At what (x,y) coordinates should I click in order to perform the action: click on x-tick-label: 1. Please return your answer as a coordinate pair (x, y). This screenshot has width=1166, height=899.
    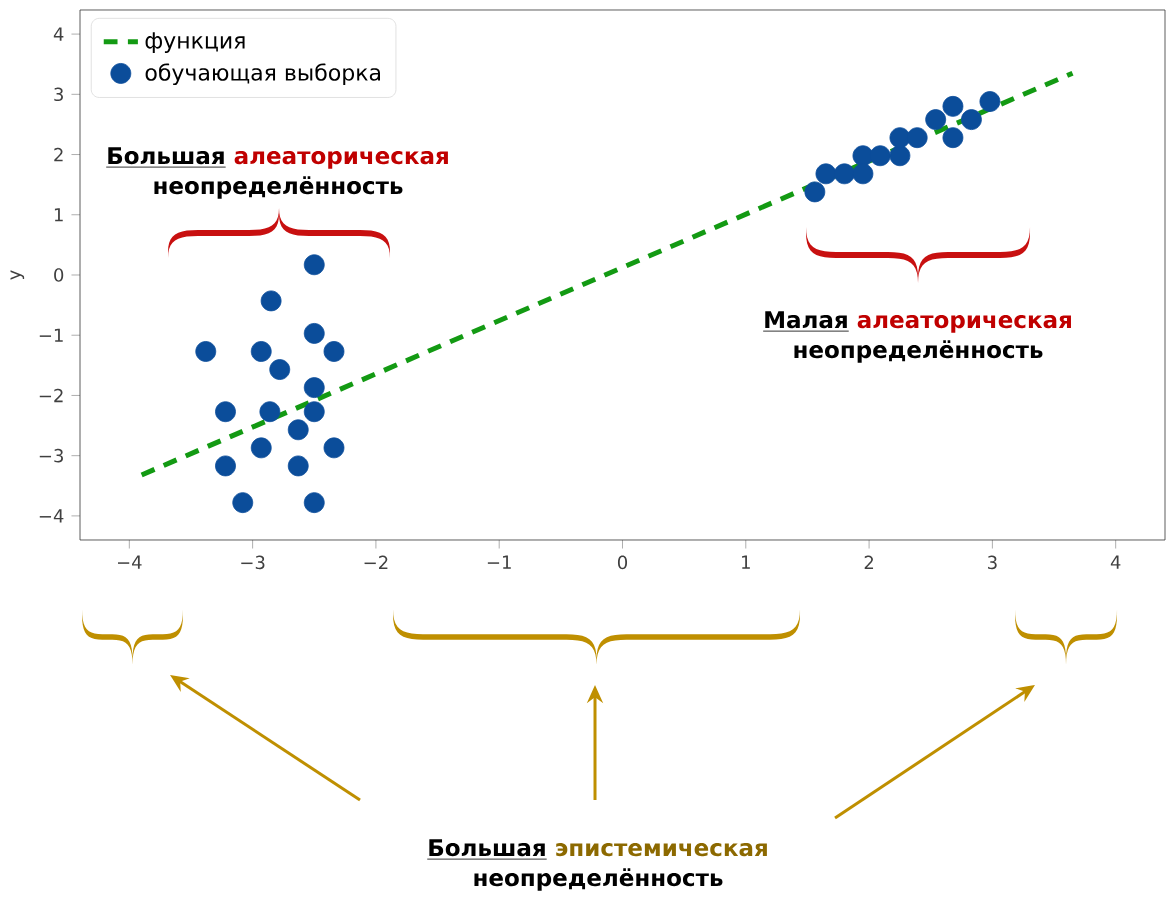
    Looking at the image, I should click on (746, 562).